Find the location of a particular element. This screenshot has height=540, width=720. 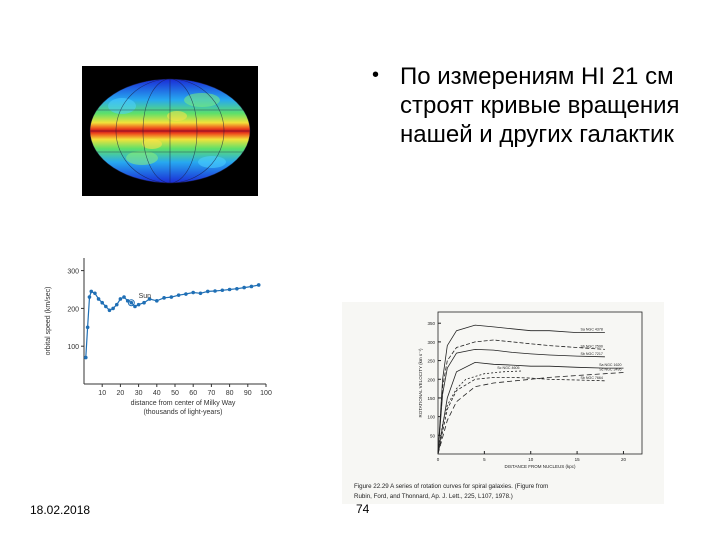

x-tick-label: 50 is located at coordinates (175, 393).